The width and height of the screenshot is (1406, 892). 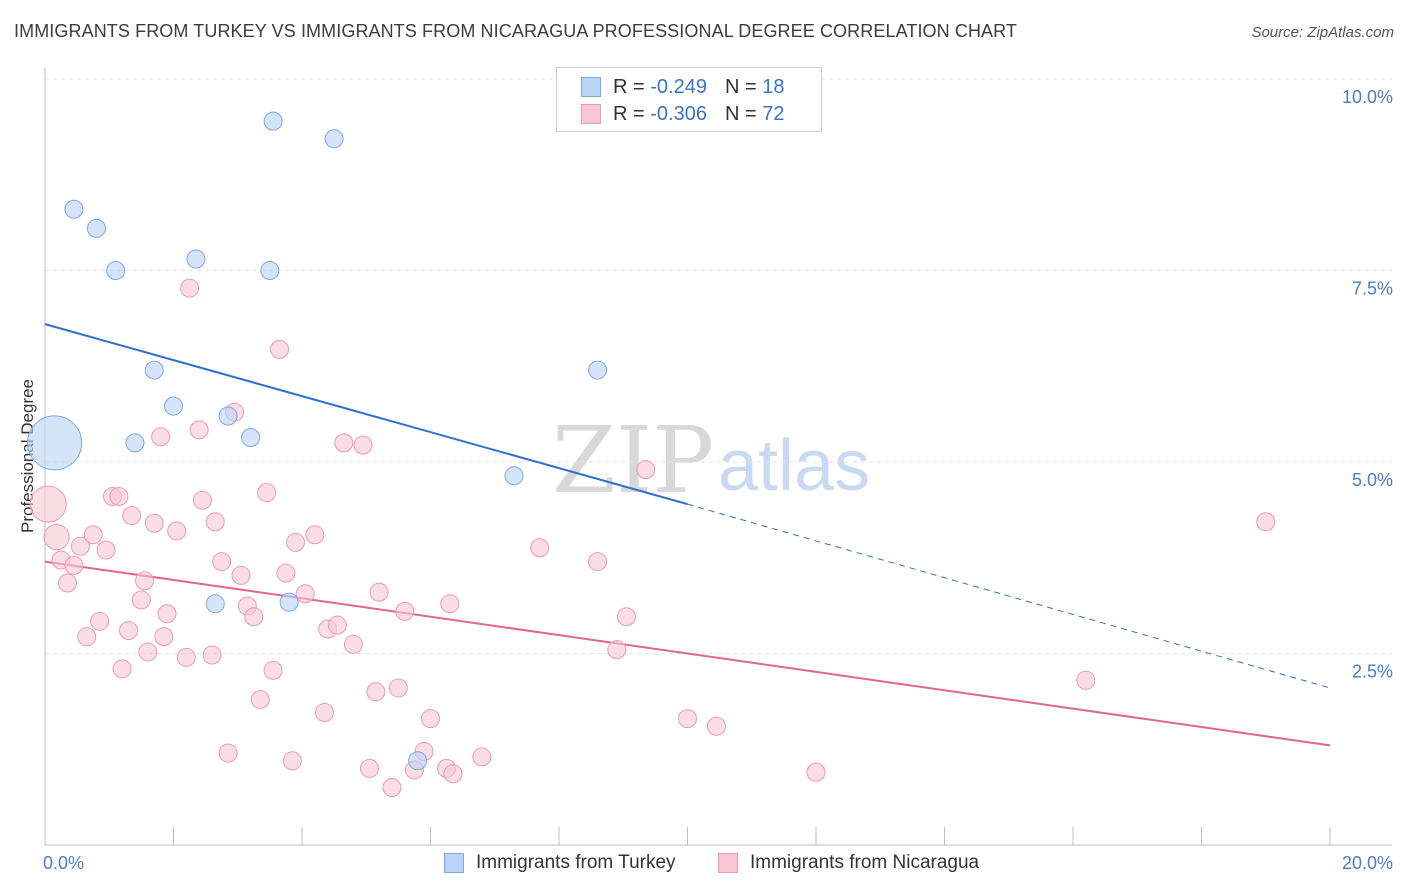 What do you see at coordinates (1367, 384) in the screenshot?
I see `y-tick-labels: 2.5% 5.0% 7.5% 10.0%` at bounding box center [1367, 384].